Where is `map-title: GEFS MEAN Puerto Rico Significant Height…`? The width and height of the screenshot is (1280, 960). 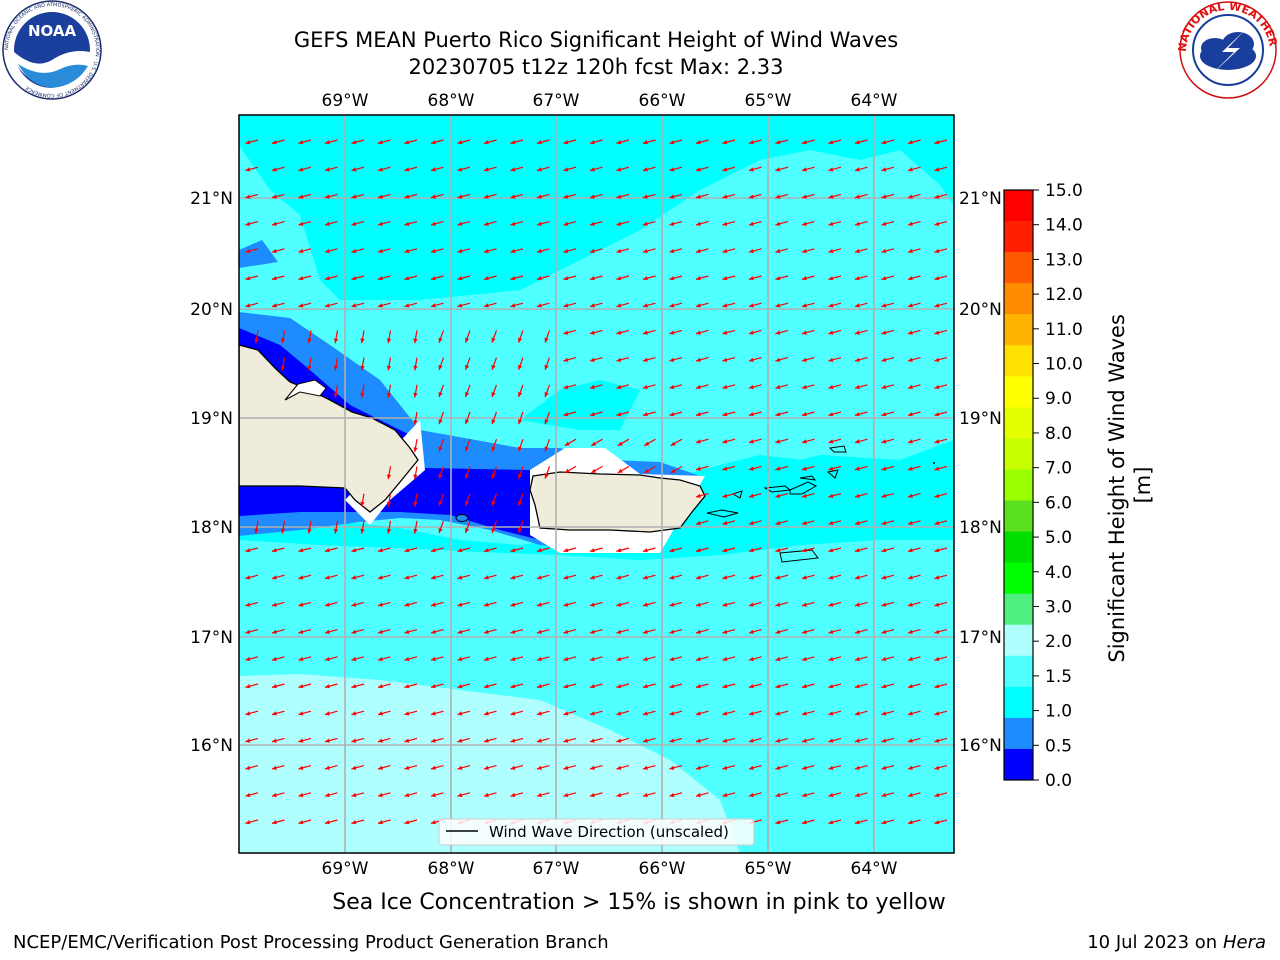 map-title: GEFS MEAN Puerto Rico Significant Height… is located at coordinates (596, 40).